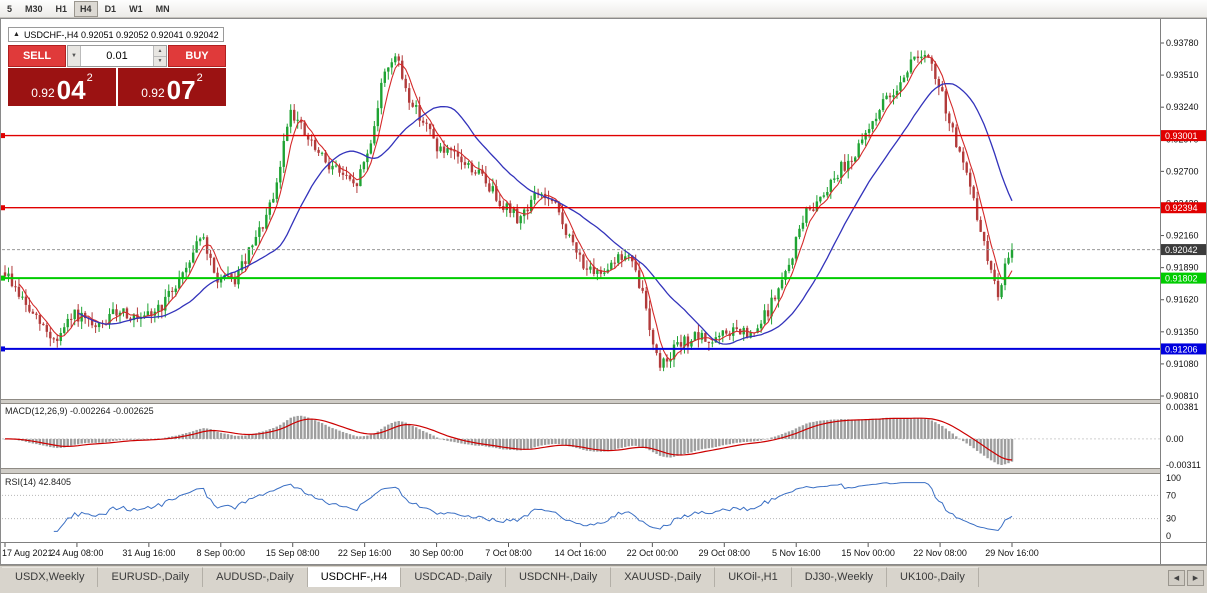 The width and height of the screenshot is (1207, 593). I want to click on svg-text: 0.92042, so click(1181, 250).